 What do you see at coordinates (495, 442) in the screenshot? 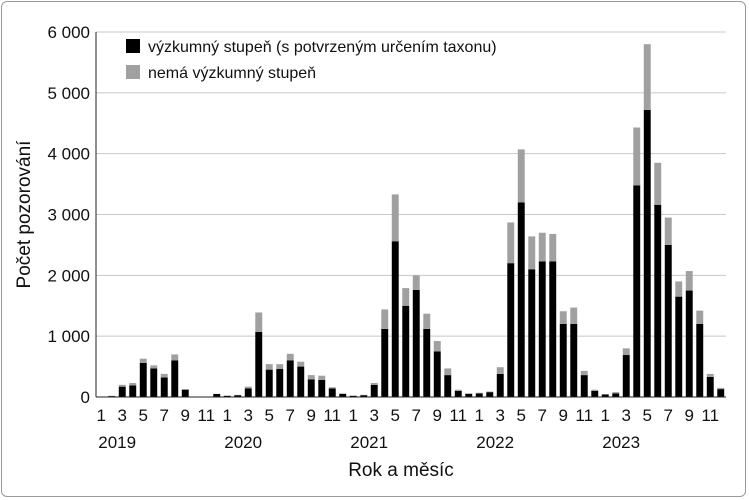
I see `year-label: 2022` at bounding box center [495, 442].